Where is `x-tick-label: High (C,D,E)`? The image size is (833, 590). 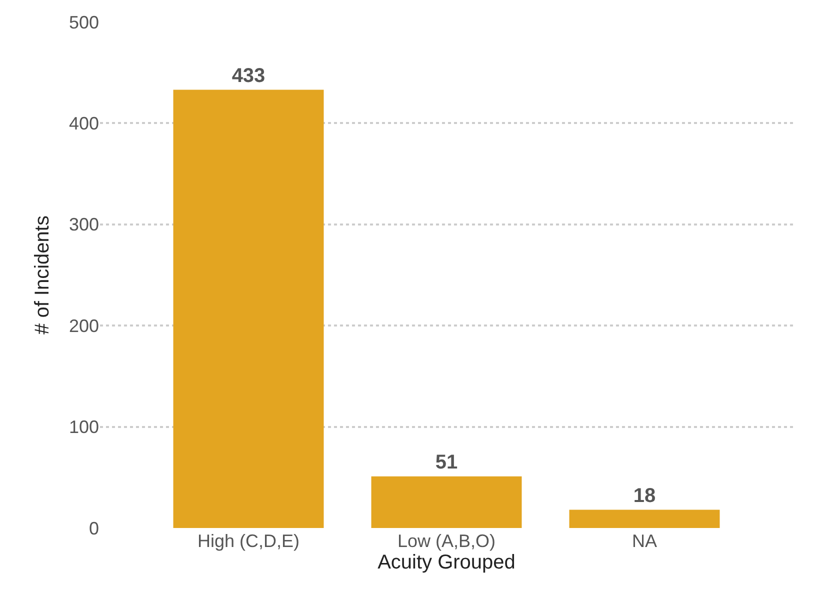 x-tick-label: High (C,D,E) is located at coordinates (248, 541).